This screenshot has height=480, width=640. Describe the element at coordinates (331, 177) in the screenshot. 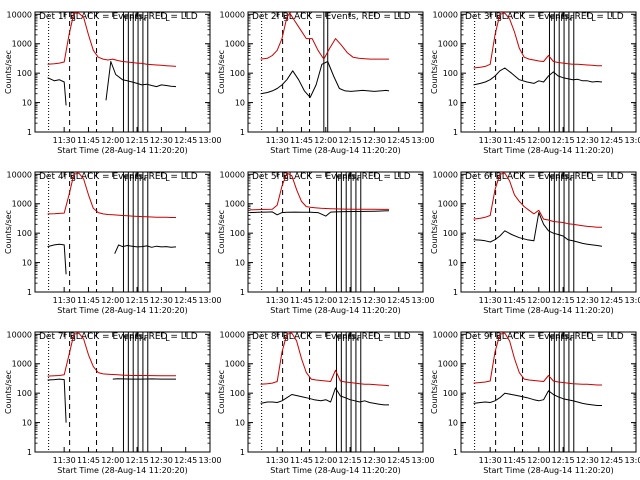

I see `panel-title: Det 5f BLACK = Events, RED = LLD` at that location.